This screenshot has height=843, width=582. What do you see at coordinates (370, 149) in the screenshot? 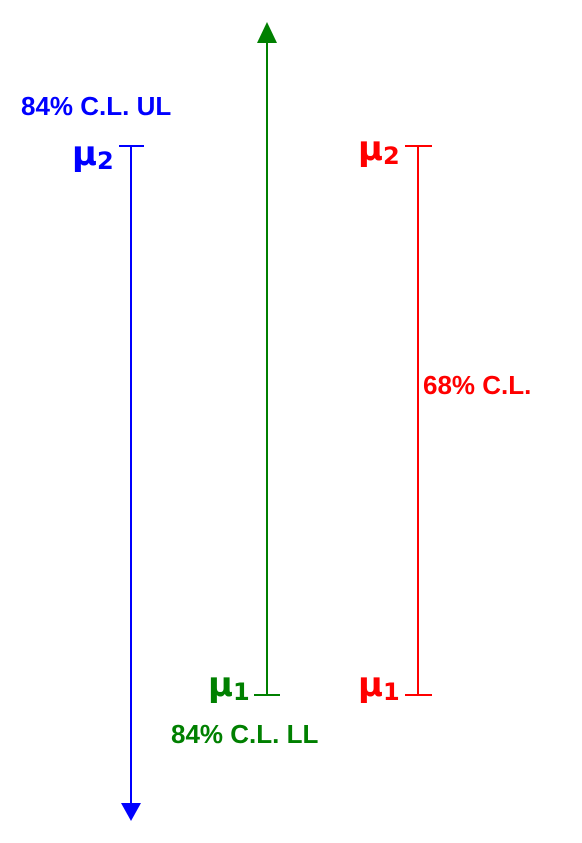
I see `interval-mu2-symbol: μ` at bounding box center [370, 149].